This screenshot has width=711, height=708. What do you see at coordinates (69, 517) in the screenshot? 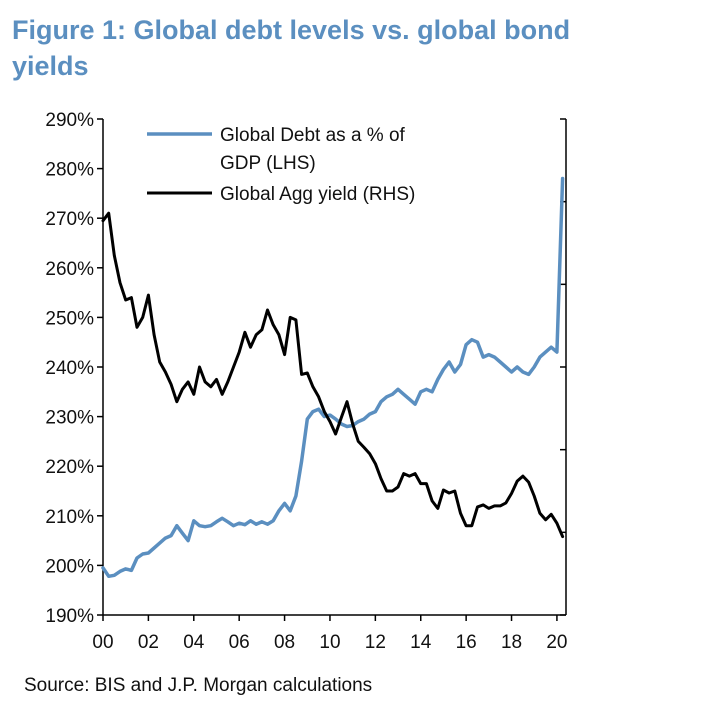
I see `y-tick-label: 210%` at bounding box center [69, 517].